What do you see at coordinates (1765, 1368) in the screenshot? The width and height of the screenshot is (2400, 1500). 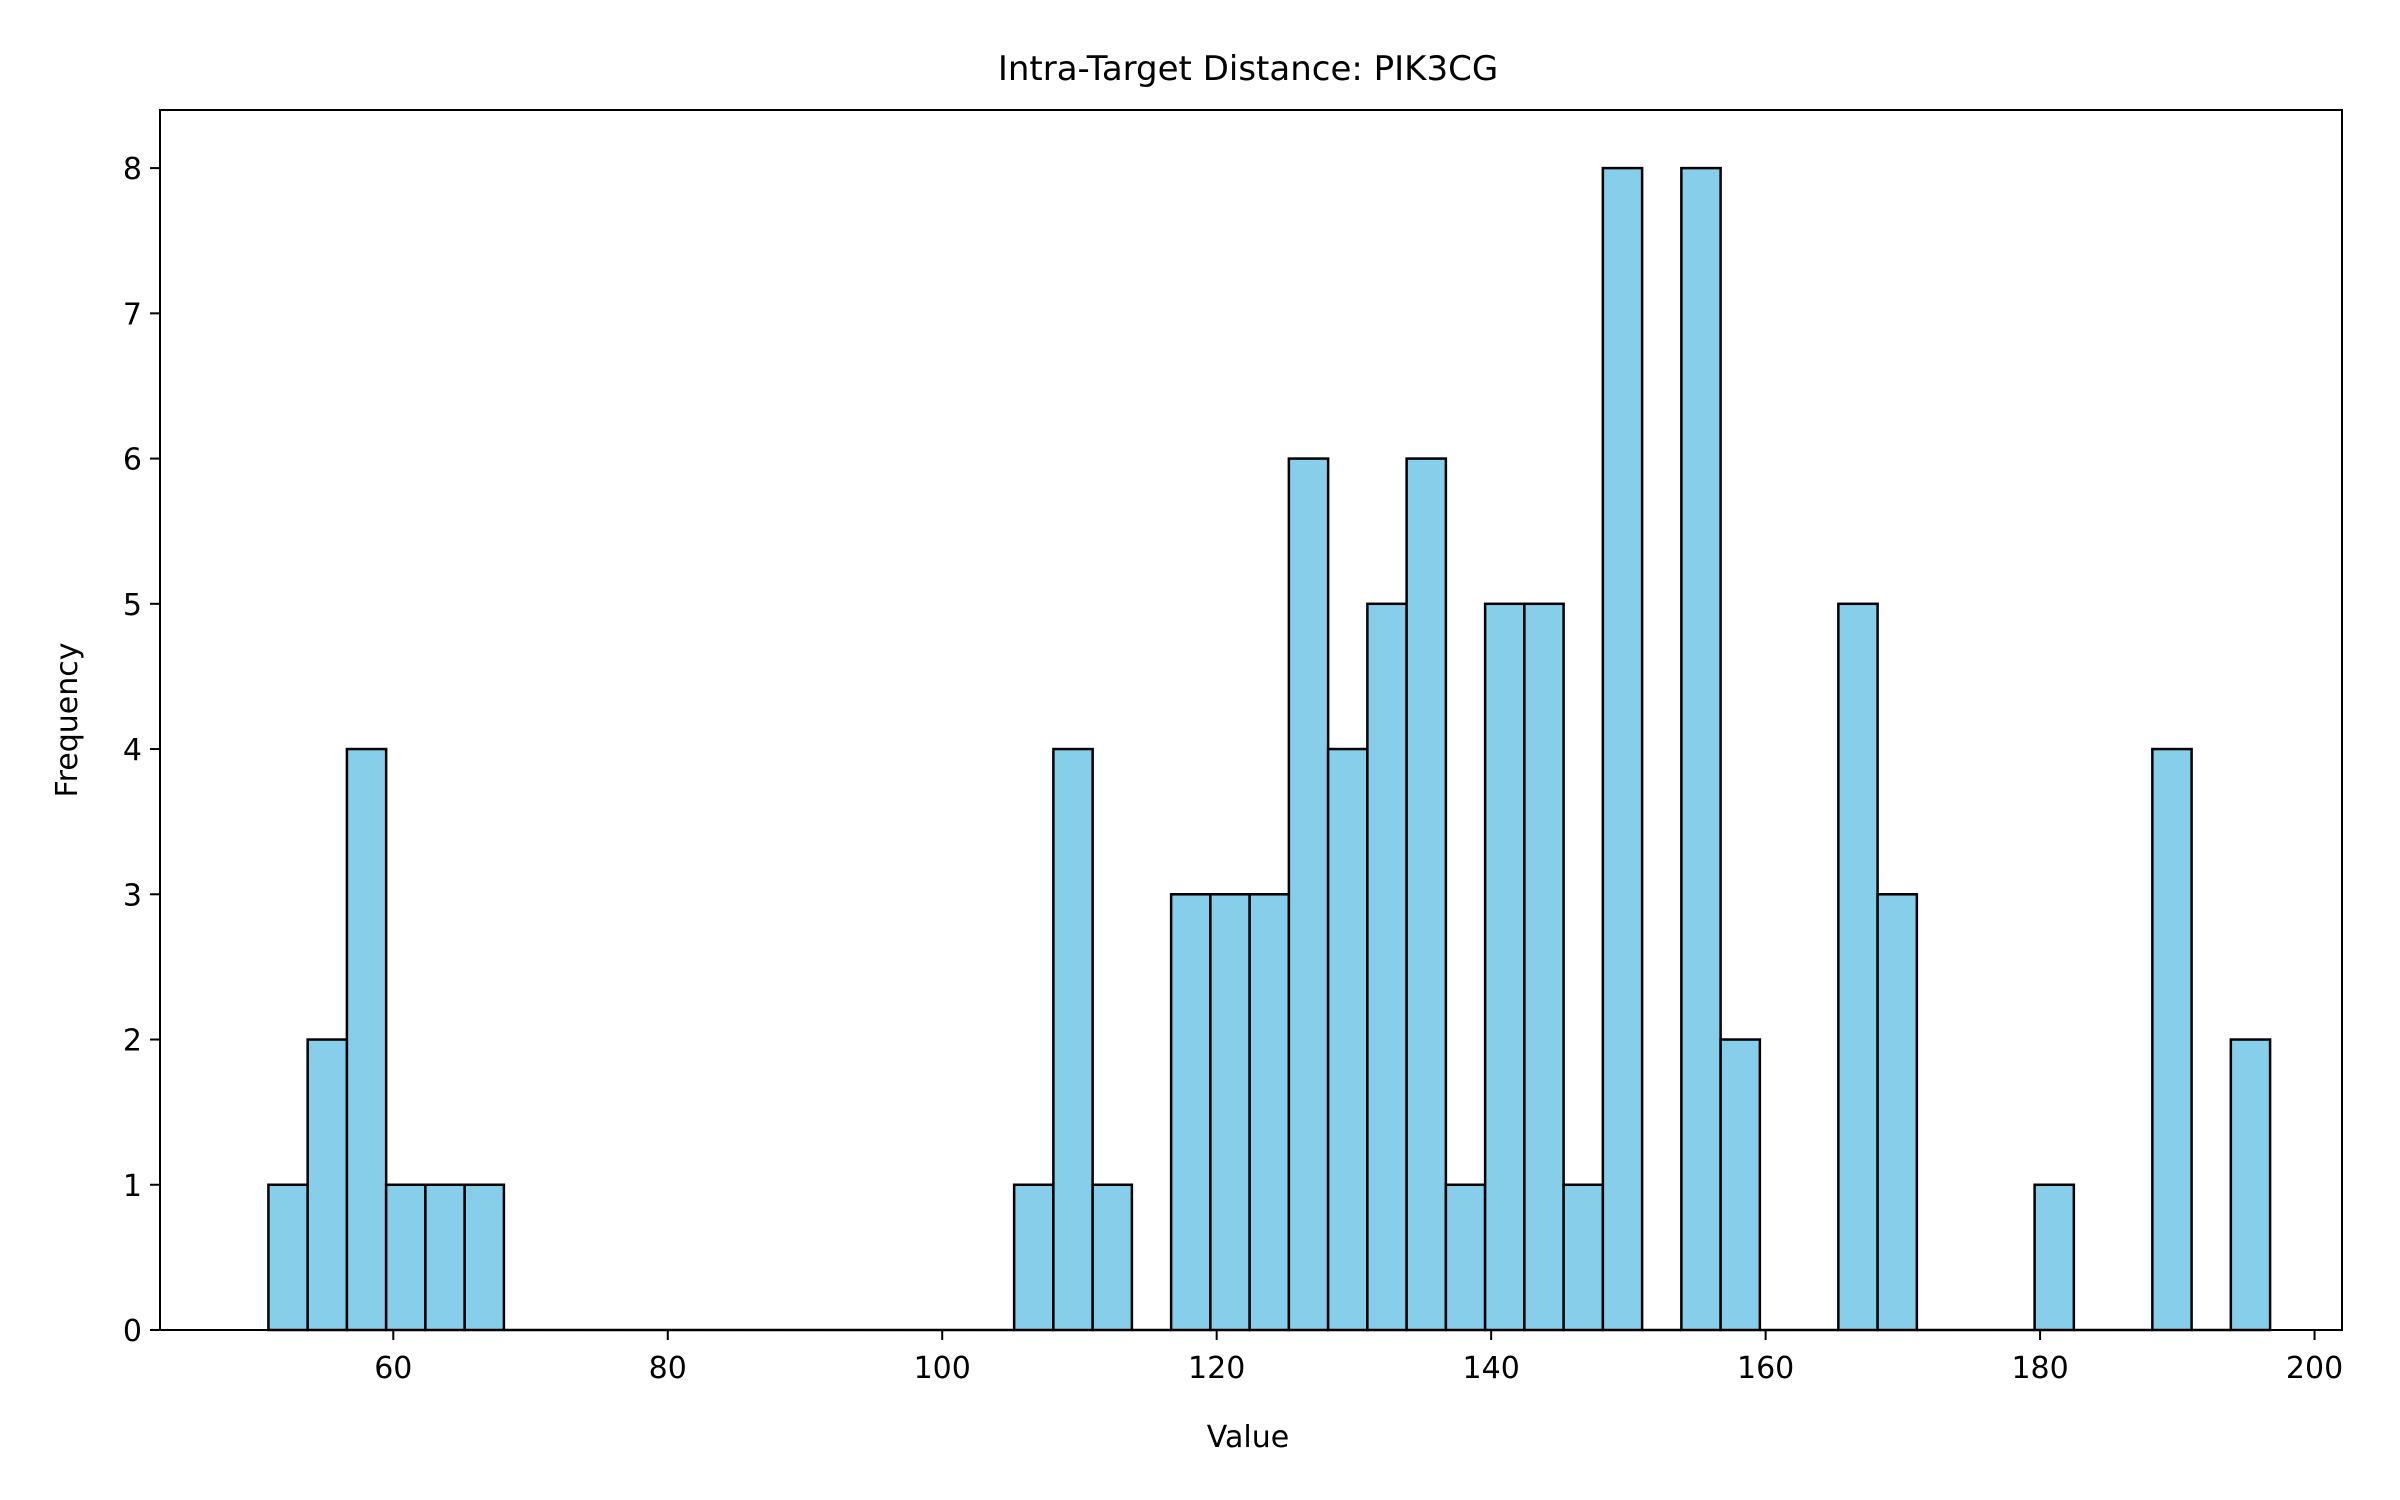 I see `x-tick-label: 160` at bounding box center [1765, 1368].